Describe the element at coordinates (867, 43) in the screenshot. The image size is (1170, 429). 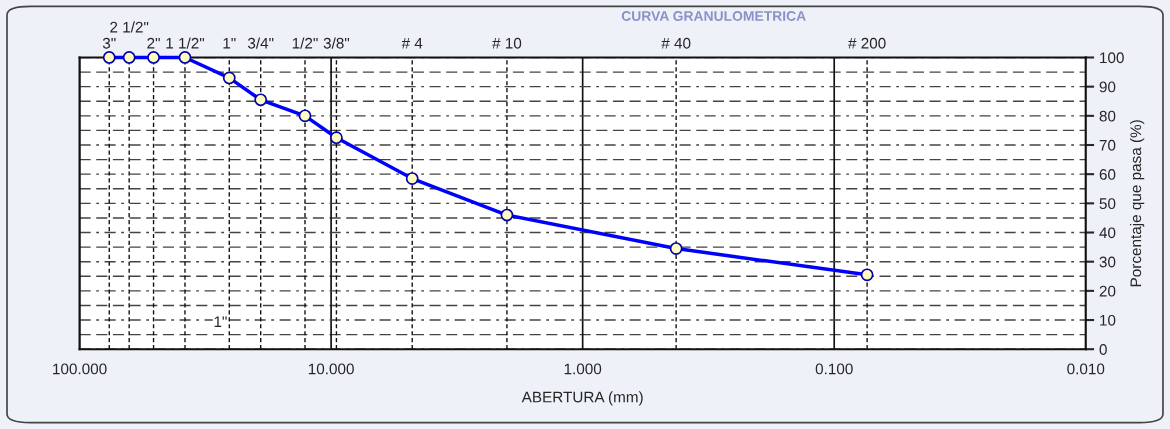
I see `text: # 200` at that location.